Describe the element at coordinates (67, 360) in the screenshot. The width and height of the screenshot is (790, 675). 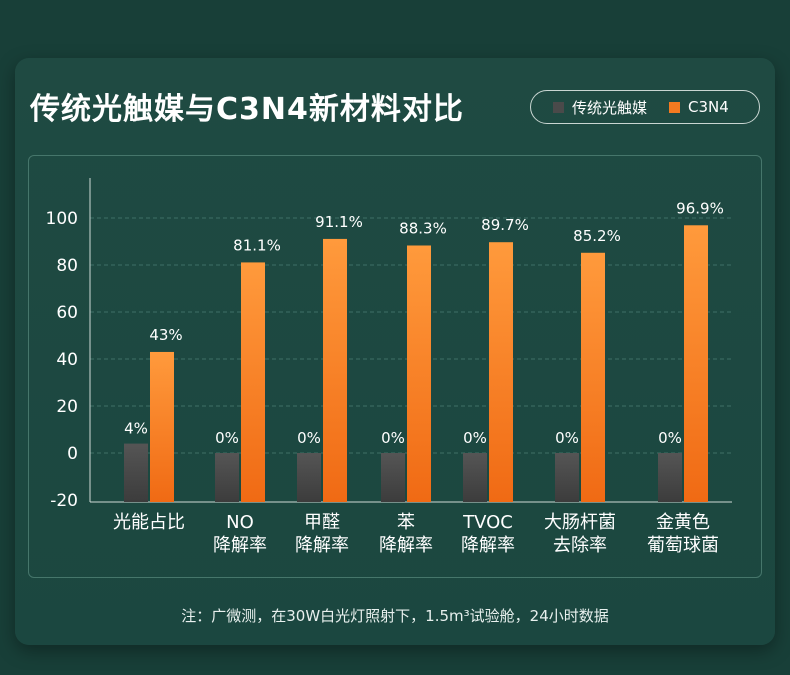
I see `y-tick-label: 40` at that location.